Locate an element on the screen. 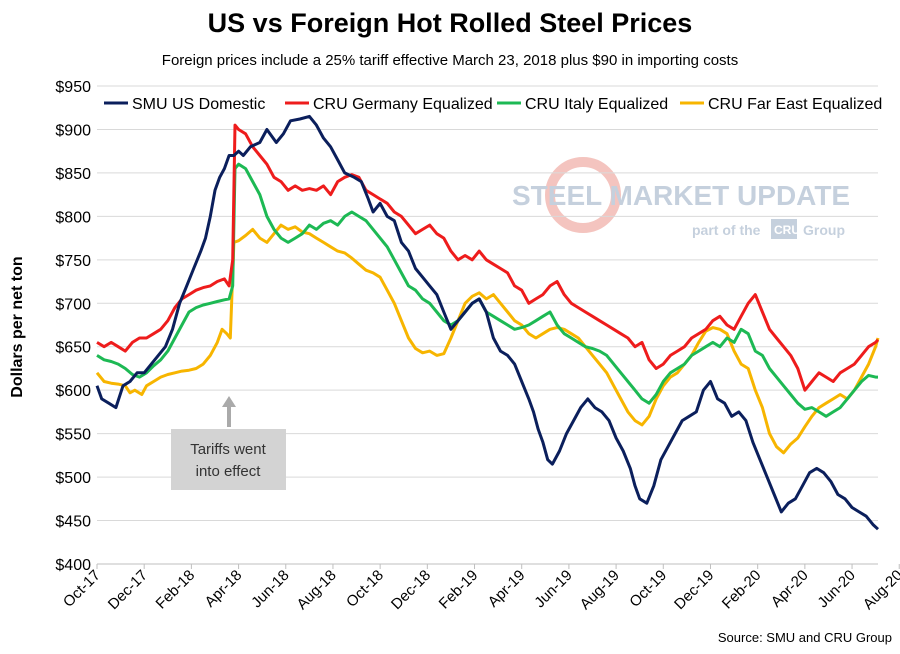 This screenshot has height=654, width=900. x-tick-label: Aug-19 is located at coordinates (600, 590).